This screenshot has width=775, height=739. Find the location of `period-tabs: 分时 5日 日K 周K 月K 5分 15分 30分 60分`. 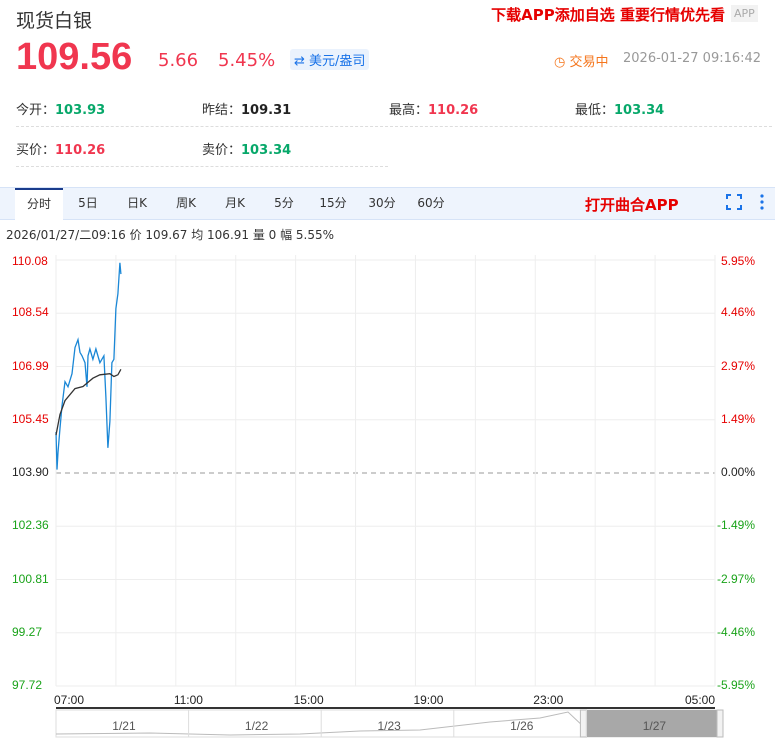

period-tabs: 分时 5日 日K 周K 月K 5分 15分 30分 60分 is located at coordinates (387, 203).